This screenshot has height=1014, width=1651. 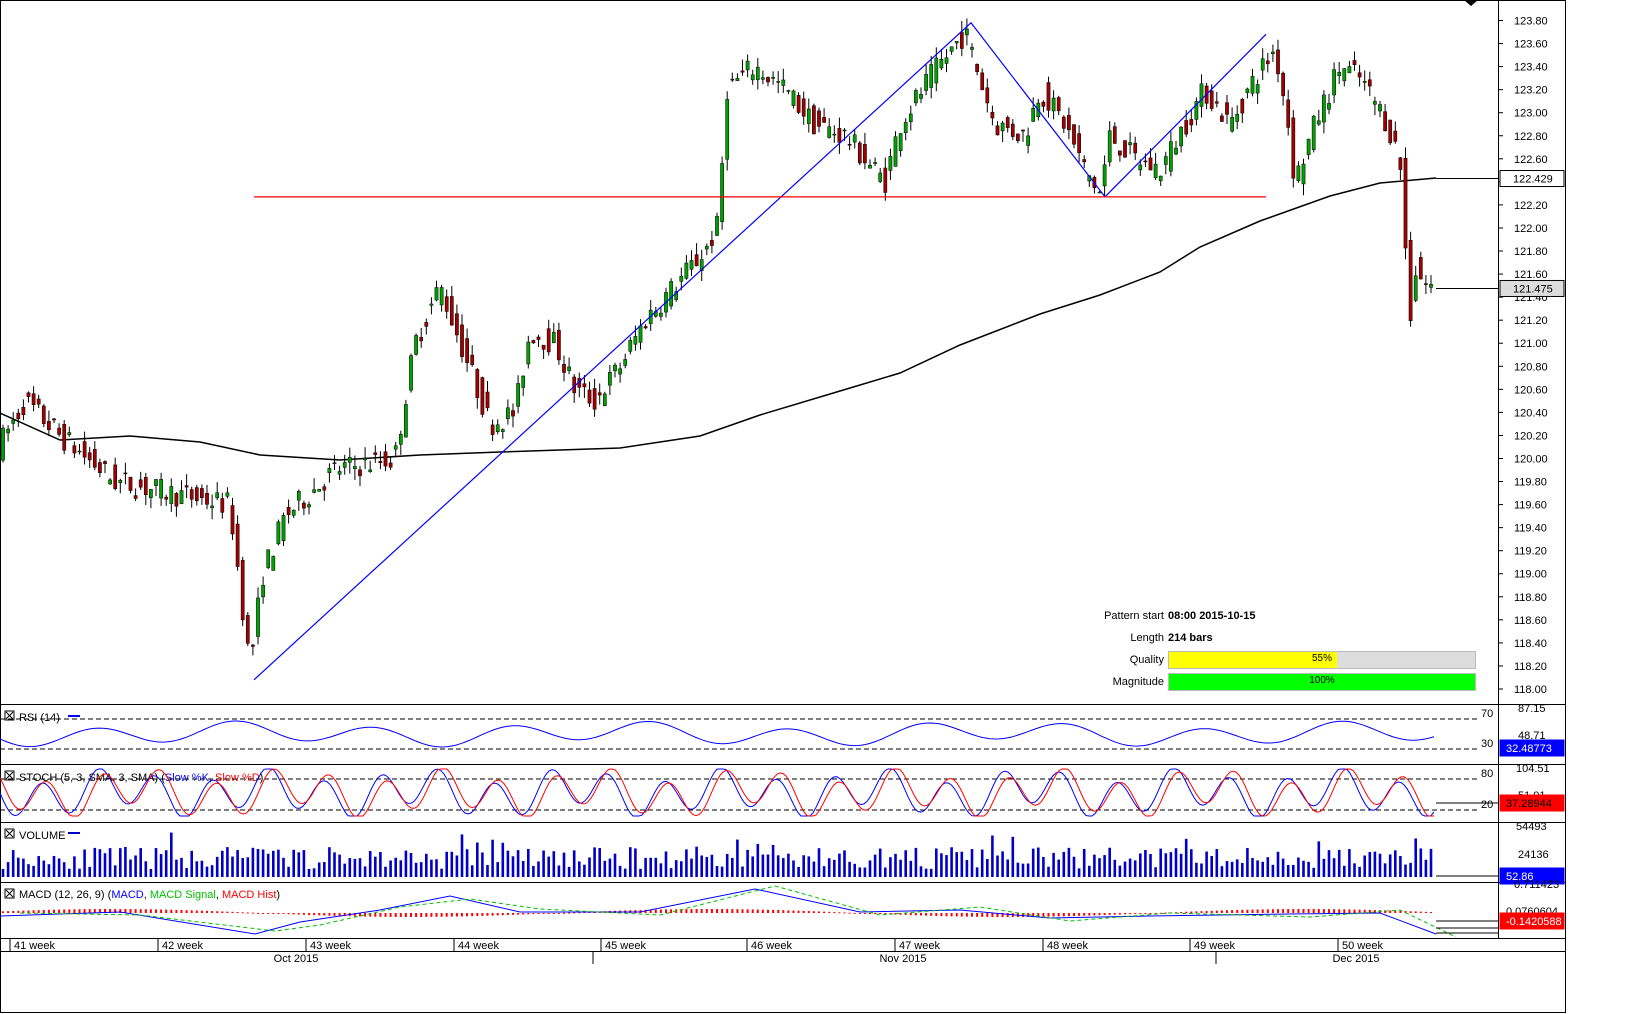 What do you see at coordinates (1487, 744) in the screenshot?
I see `rsi-level-30: 30` at bounding box center [1487, 744].